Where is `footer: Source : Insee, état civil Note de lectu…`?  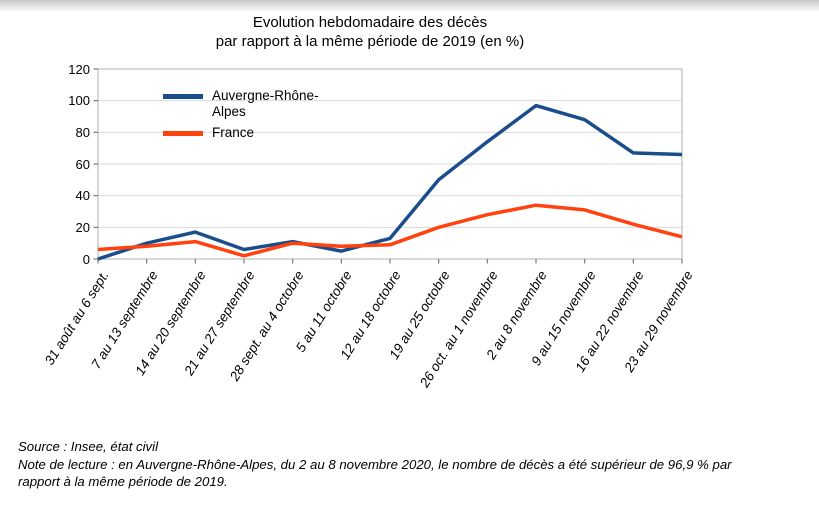 footer: Source : Insee, état civil Note de lectu… is located at coordinates (390, 464).